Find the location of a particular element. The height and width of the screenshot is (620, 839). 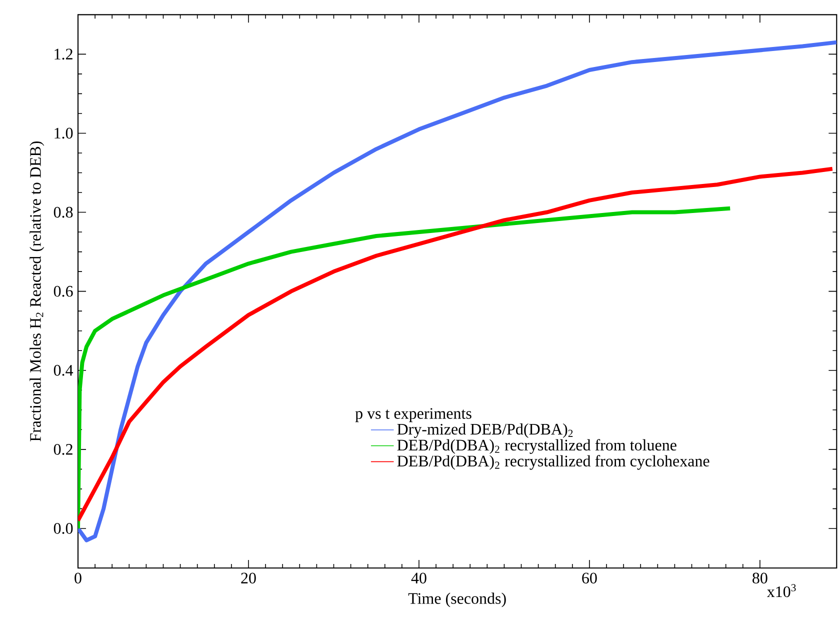

legend-title: p vs t experiments is located at coordinates (413, 415).